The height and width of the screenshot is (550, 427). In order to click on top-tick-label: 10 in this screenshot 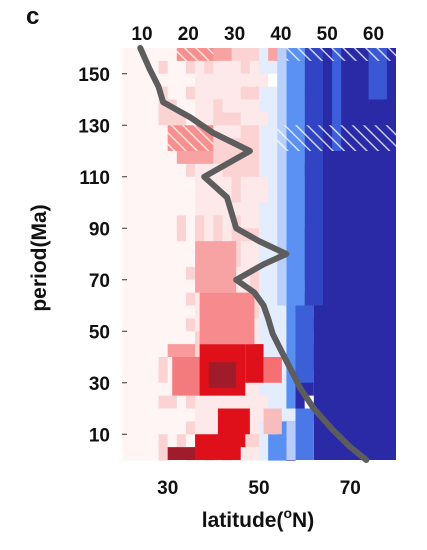, I will do `click(141, 34)`.